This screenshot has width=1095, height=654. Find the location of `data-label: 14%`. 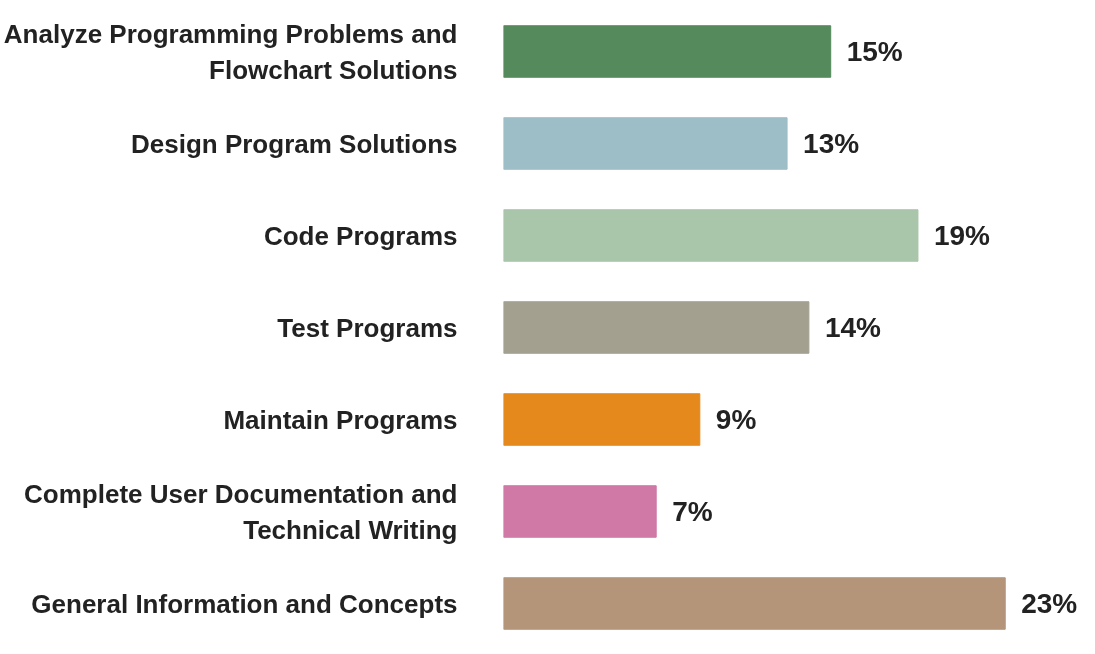

data-label: 14% is located at coordinates (853, 327).